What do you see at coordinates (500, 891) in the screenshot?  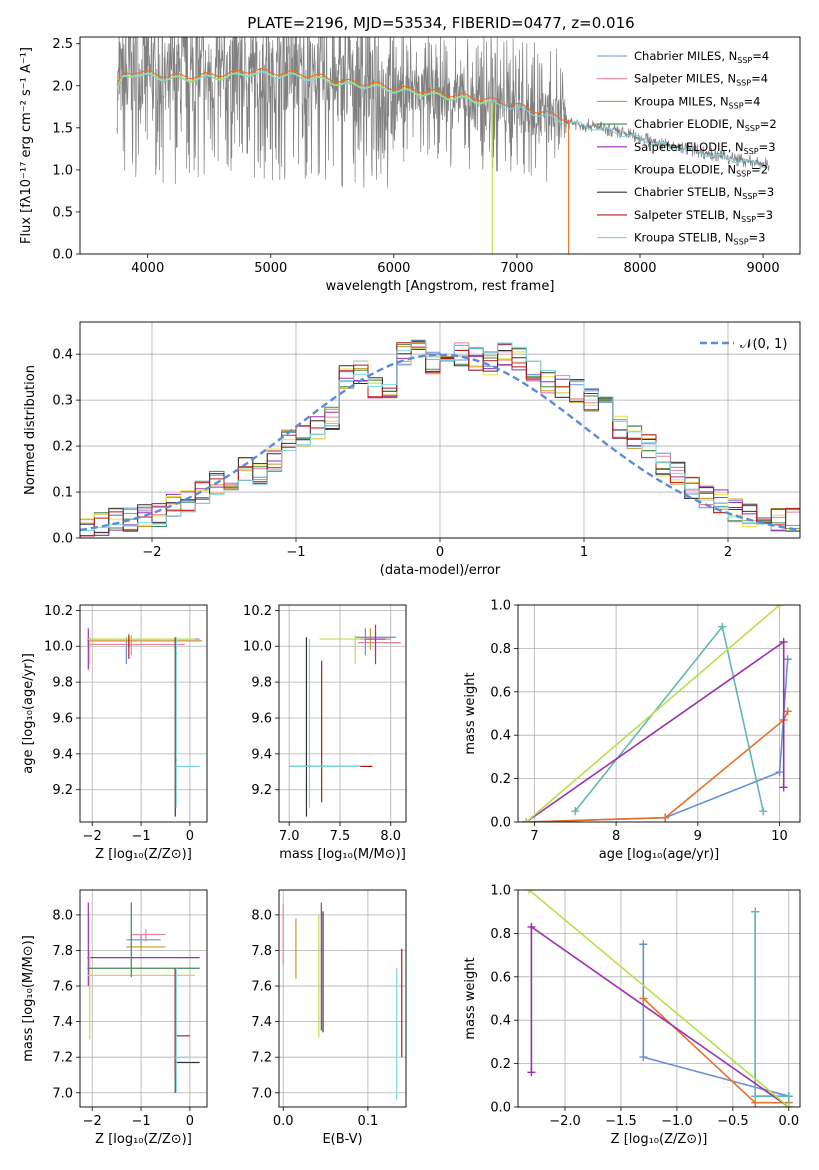 I see `y-tick-label: 1.0` at bounding box center [500, 891].